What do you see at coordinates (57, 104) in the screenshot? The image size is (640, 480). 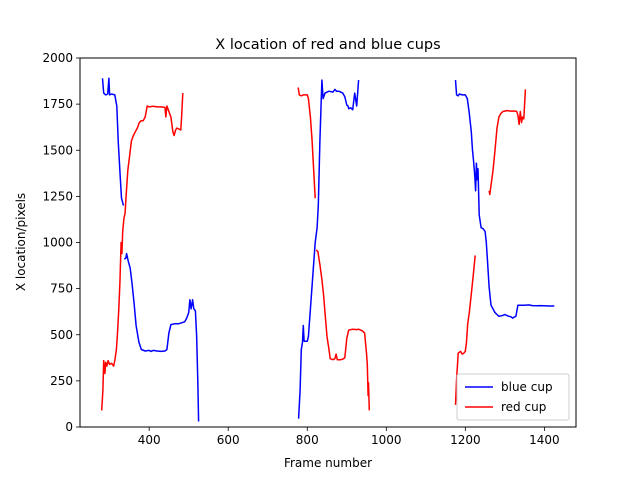 I see `y-tick-label: 1750` at bounding box center [57, 104].